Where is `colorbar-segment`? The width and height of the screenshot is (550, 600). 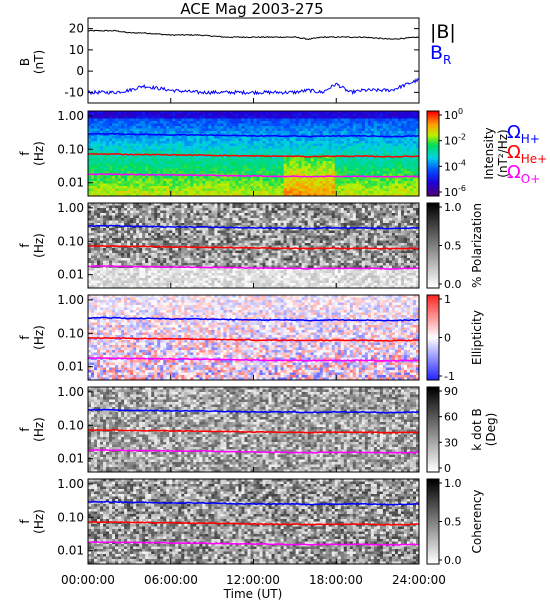
colorbar-segment is located at coordinates (433, 161).